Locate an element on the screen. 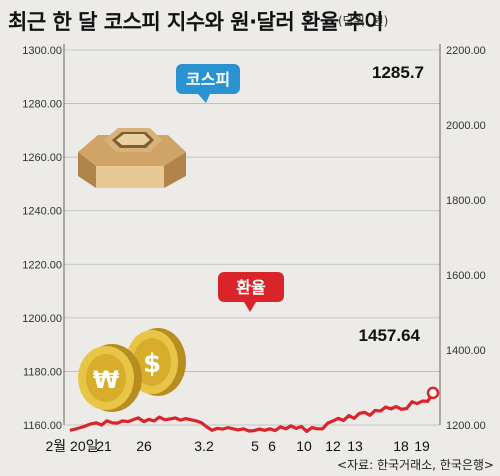  x-tick-label: 19 is located at coordinates (422, 446).